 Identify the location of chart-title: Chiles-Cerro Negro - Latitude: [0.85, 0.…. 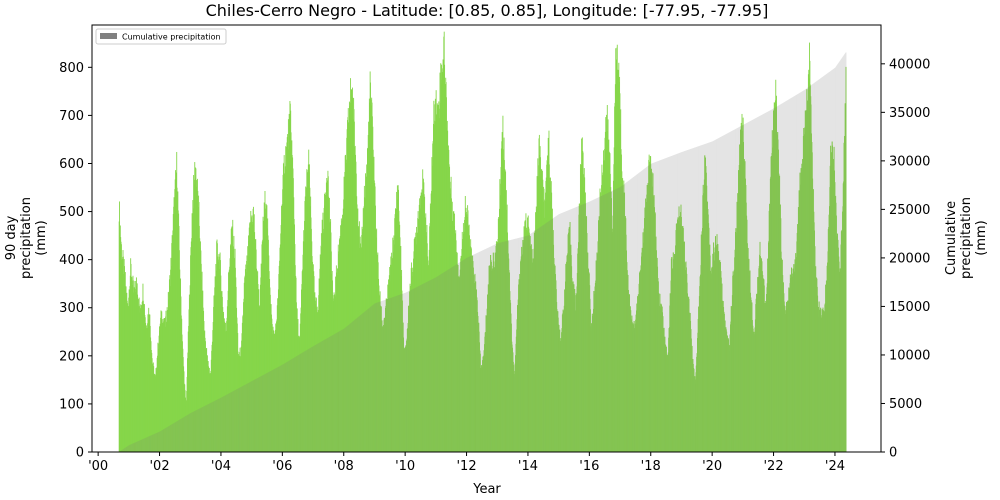
(487, 10).